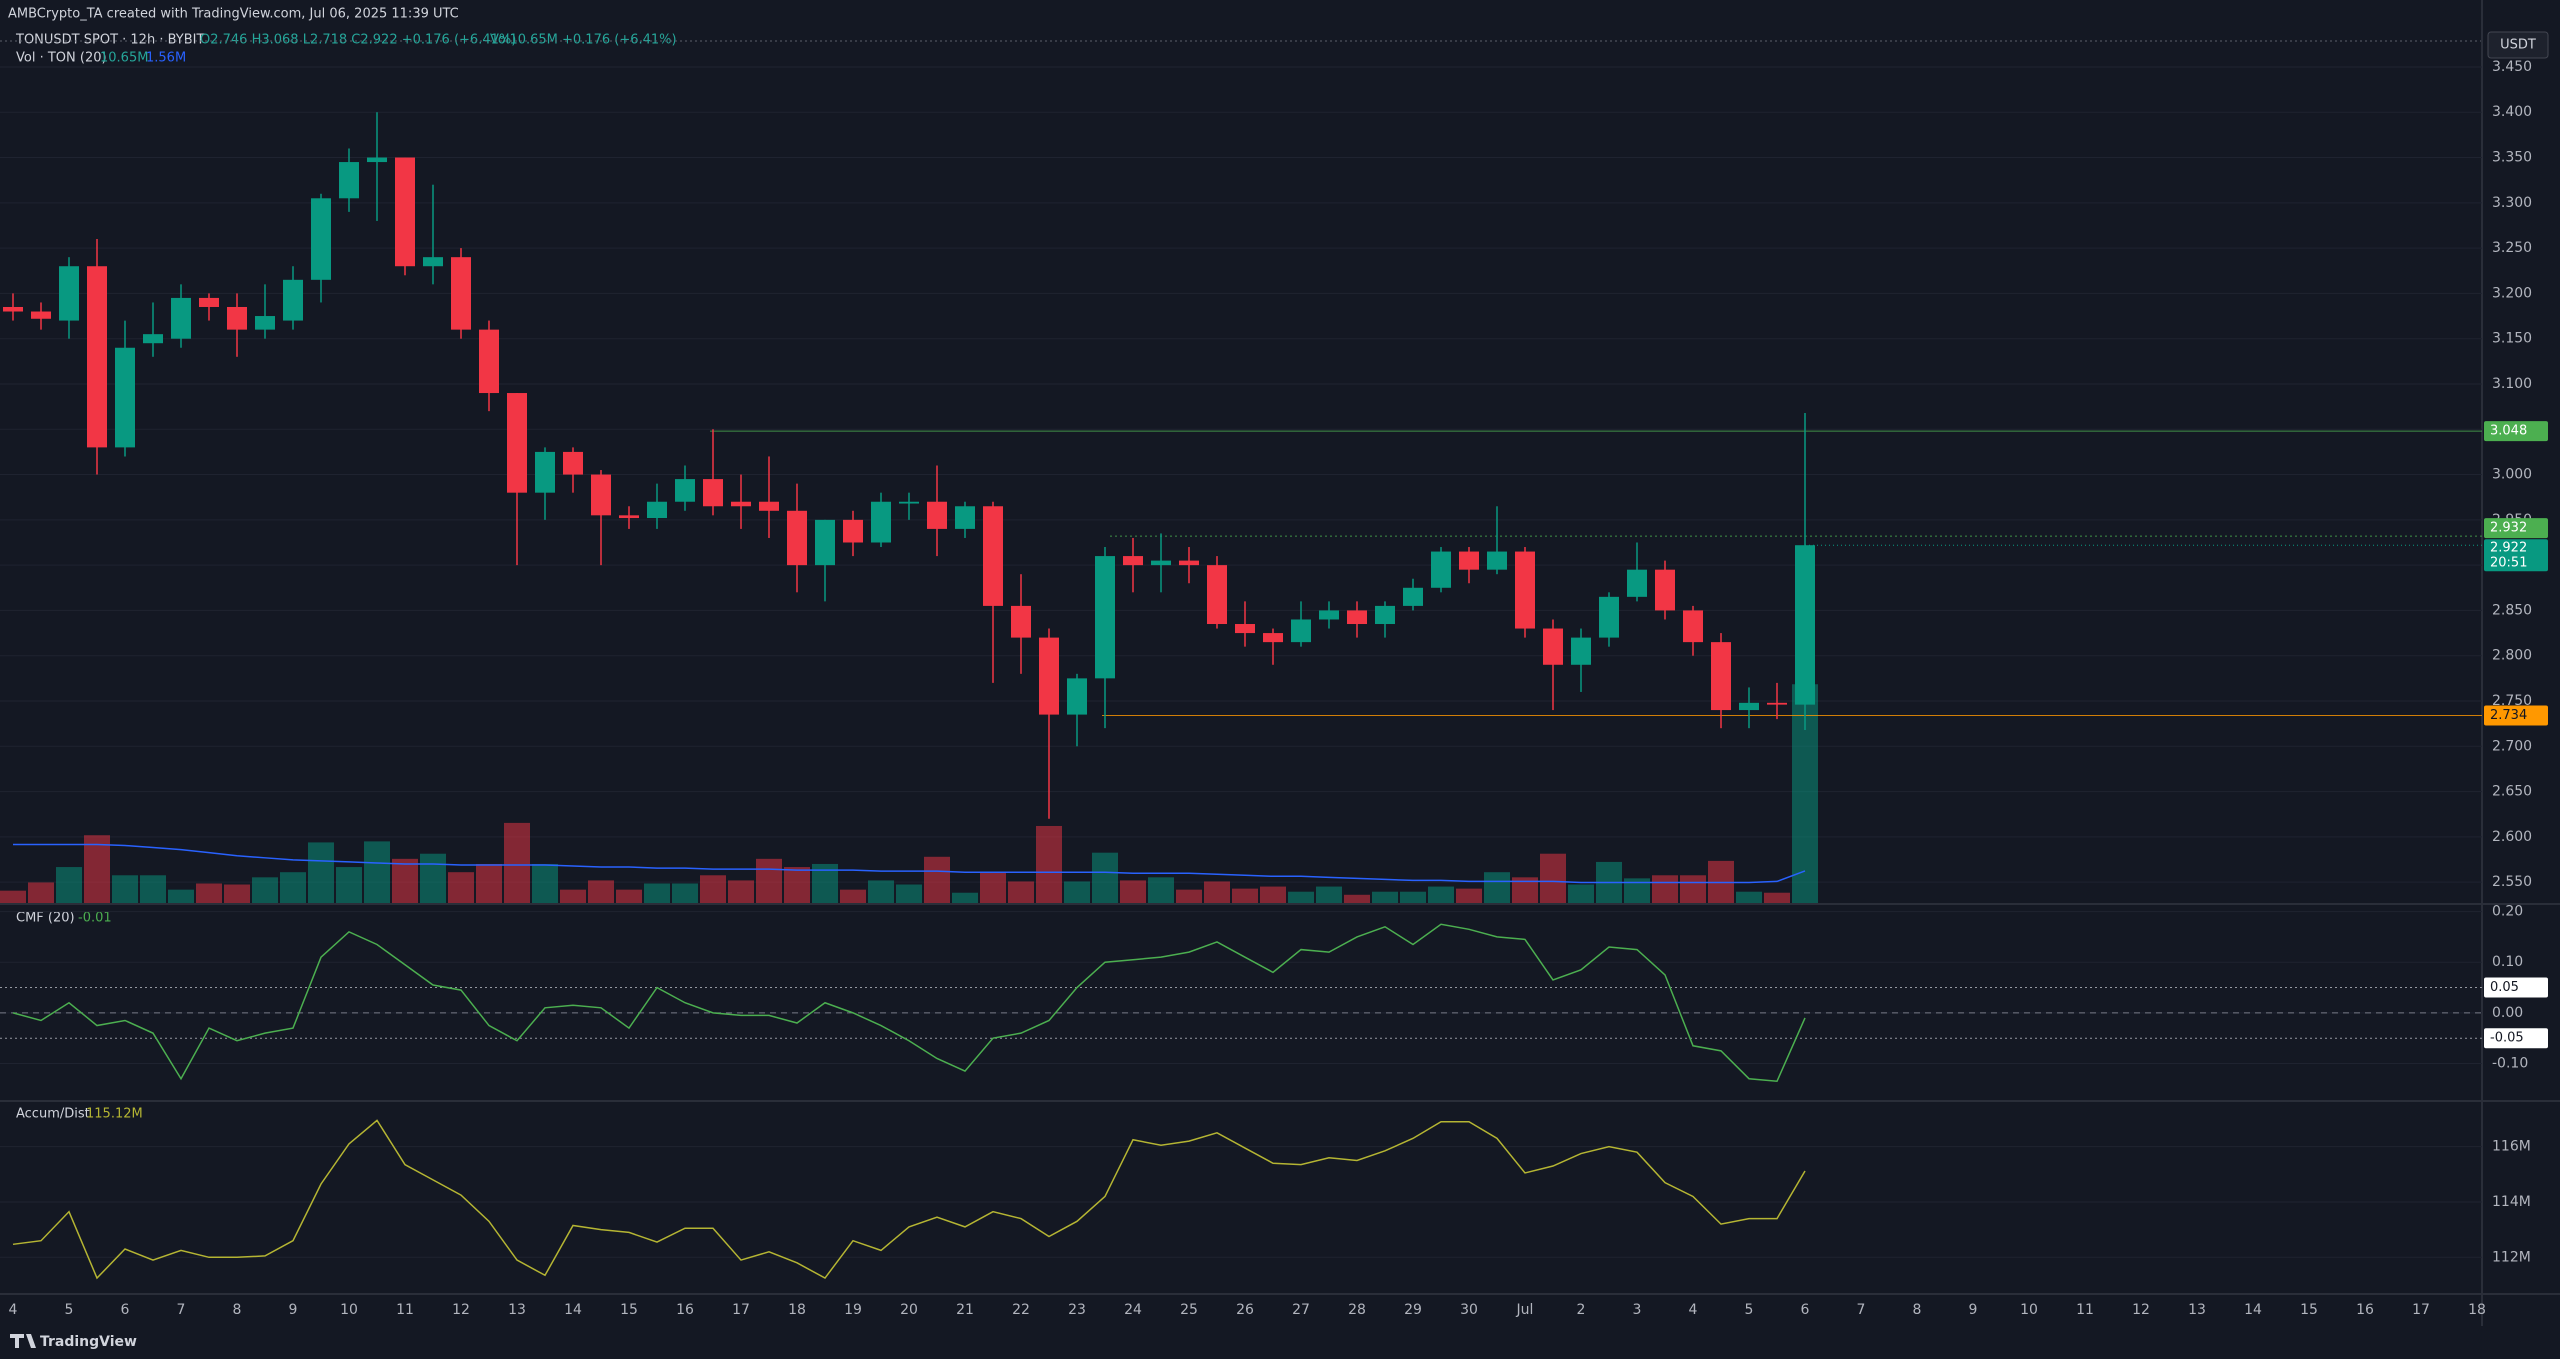  Describe the element at coordinates (2512, 339) in the screenshot. I see `y-tick-label: 3.150` at that location.